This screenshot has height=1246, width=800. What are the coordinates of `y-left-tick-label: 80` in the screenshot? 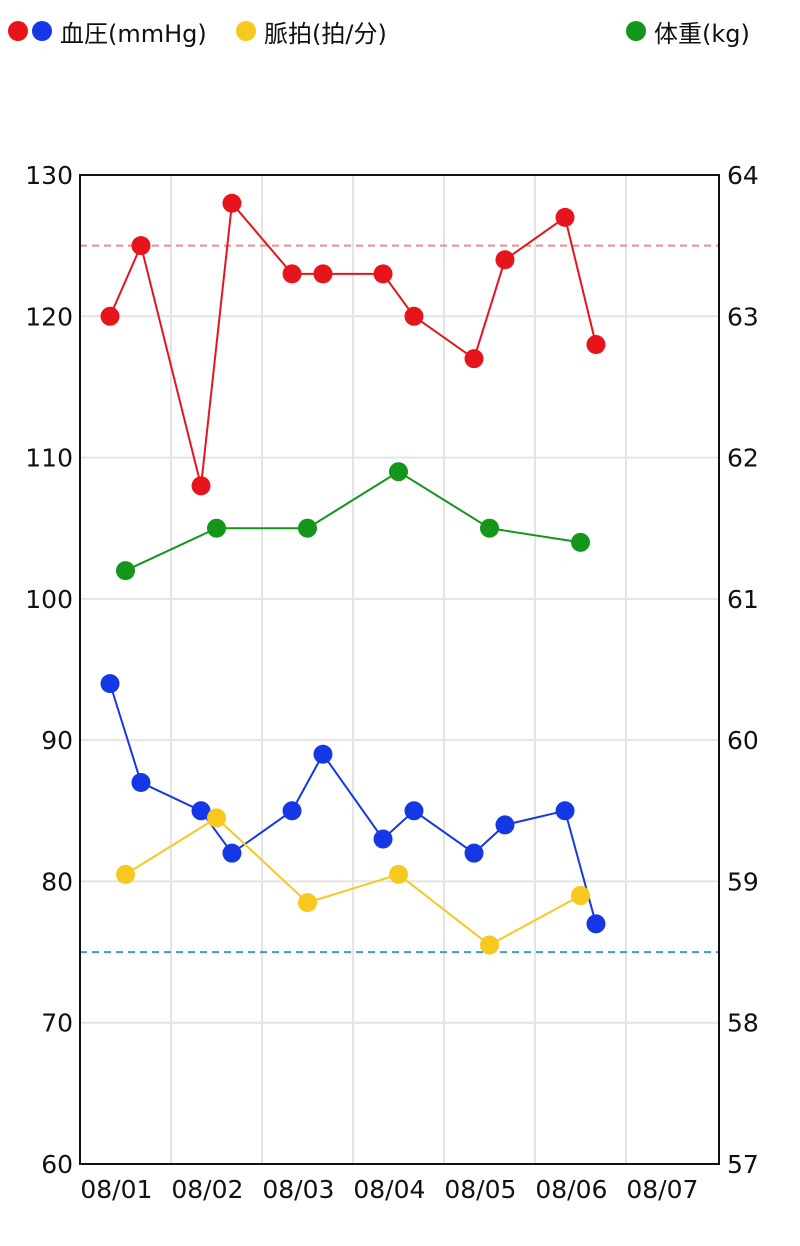 It's located at (57, 881).